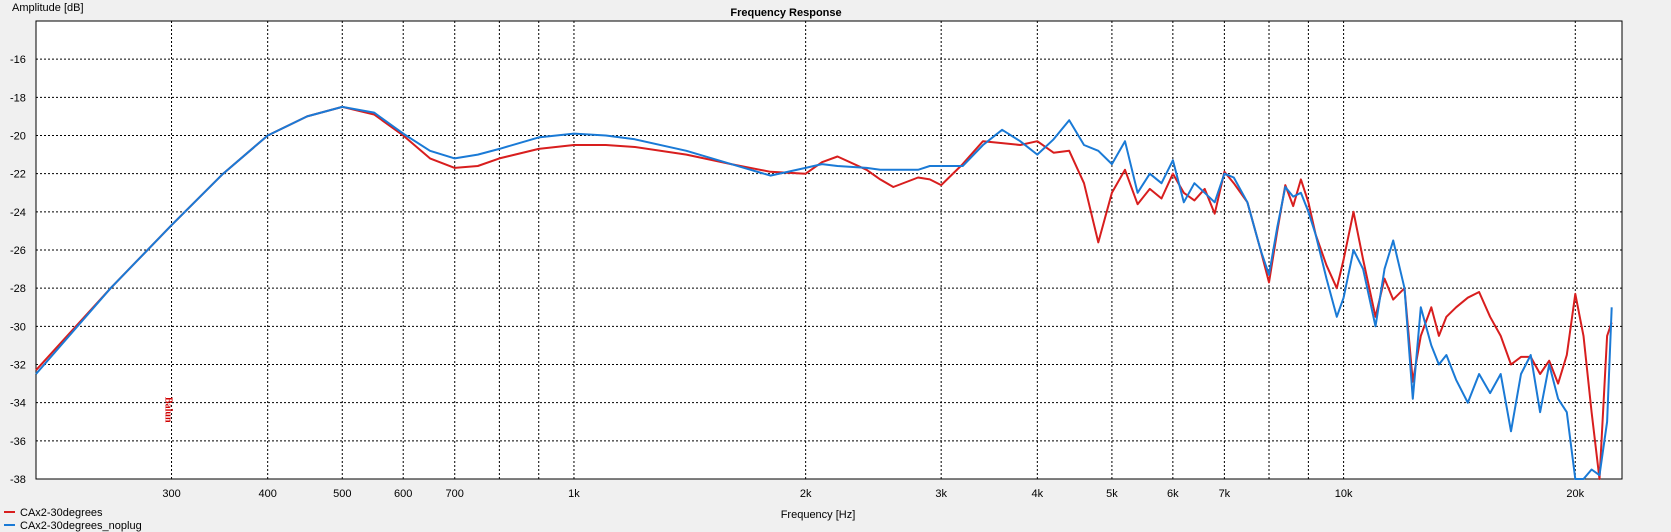 This screenshot has height=532, width=1671. I want to click on x-tick-label: 4k, so click(1038, 494).